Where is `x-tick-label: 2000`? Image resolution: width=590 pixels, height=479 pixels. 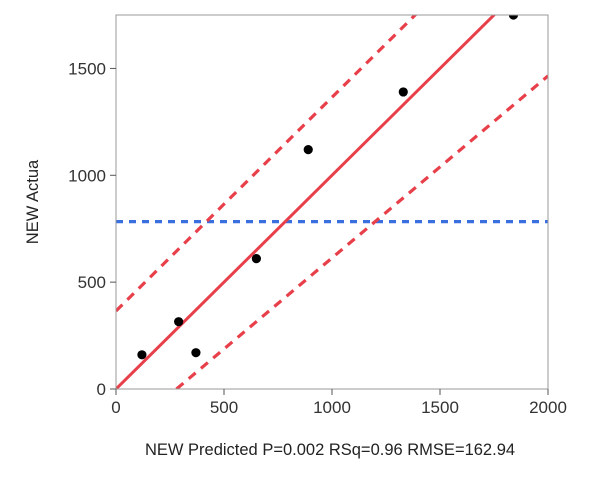 x-tick-label: 2000 is located at coordinates (548, 407).